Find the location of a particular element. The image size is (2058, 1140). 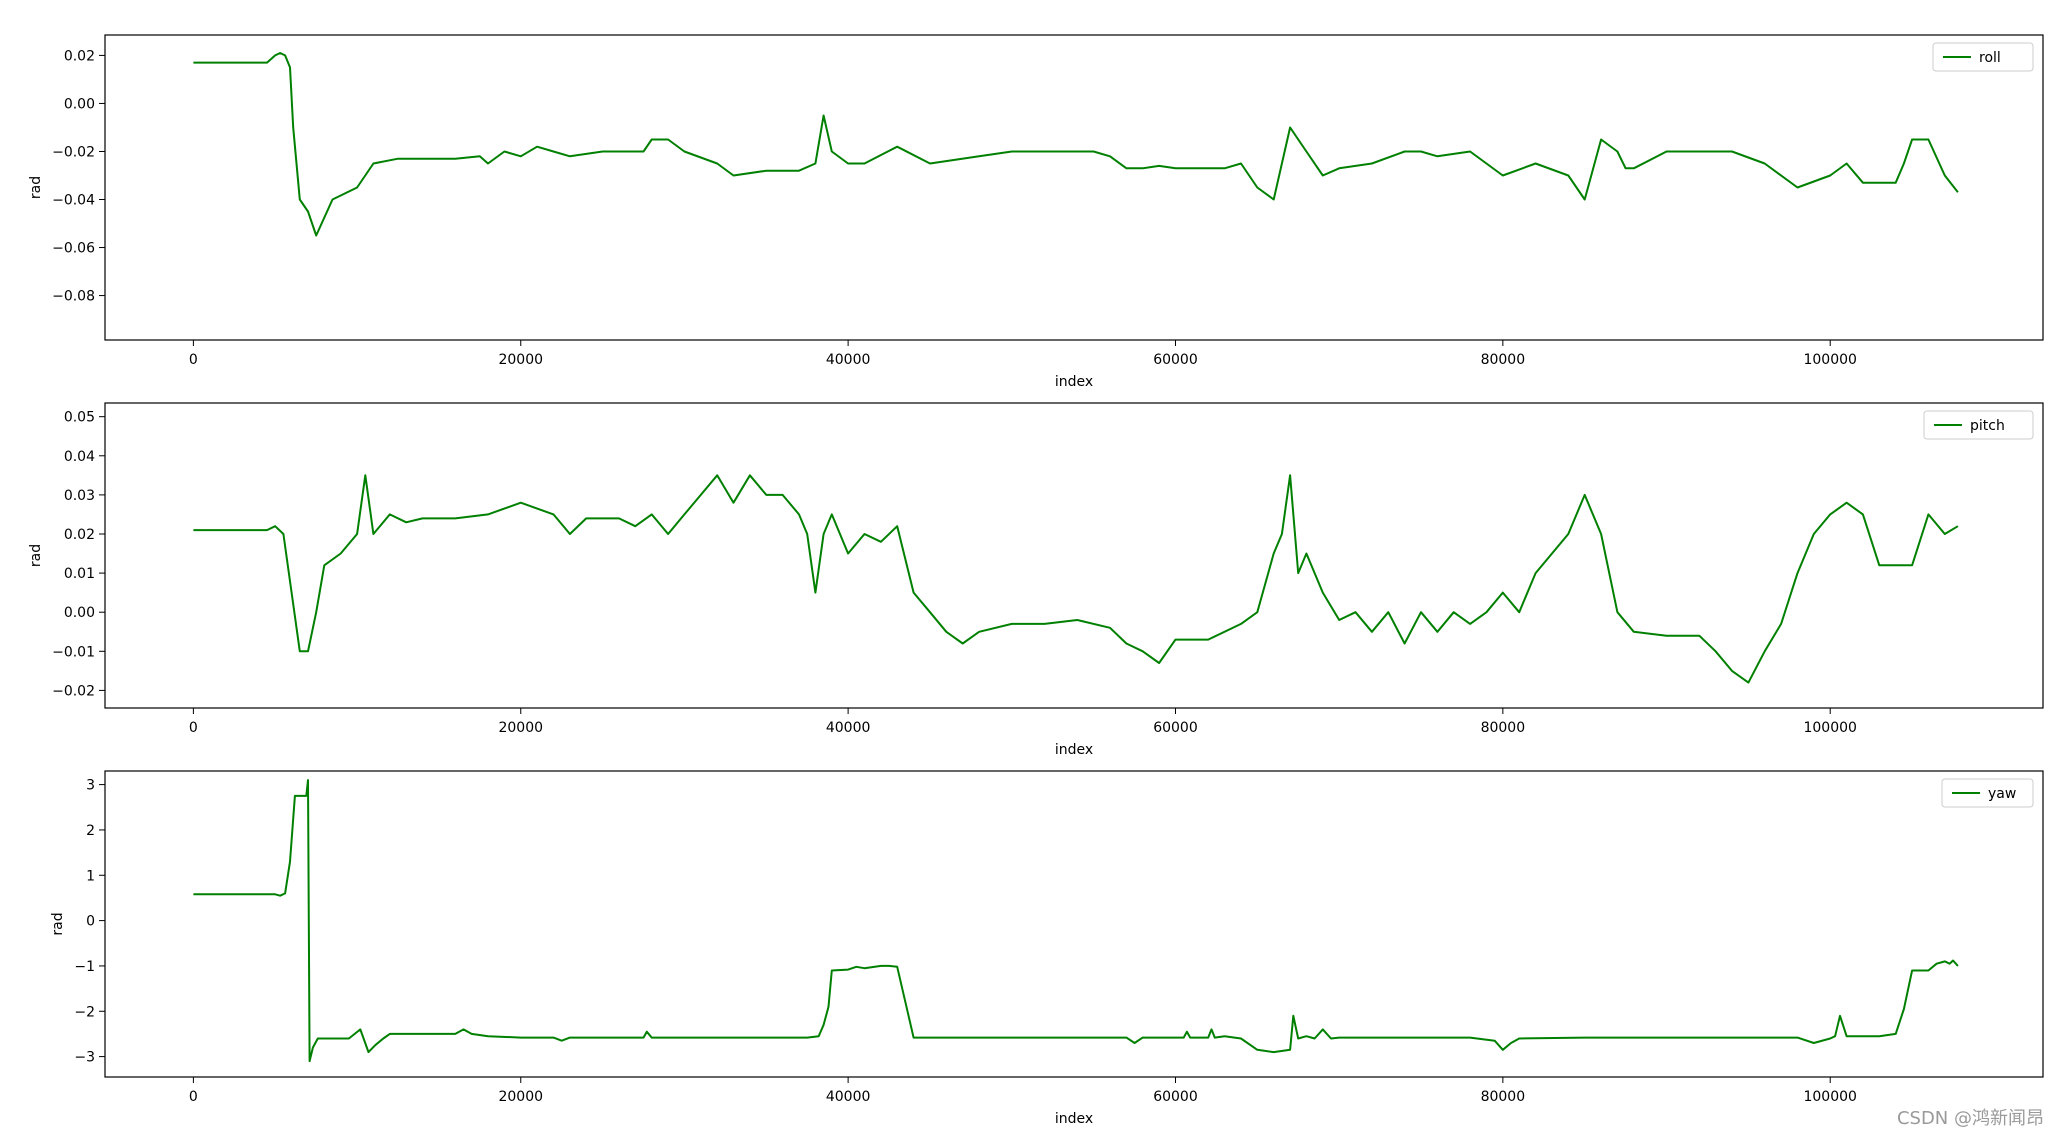

y-tick-label: −0.04 is located at coordinates (73, 201).